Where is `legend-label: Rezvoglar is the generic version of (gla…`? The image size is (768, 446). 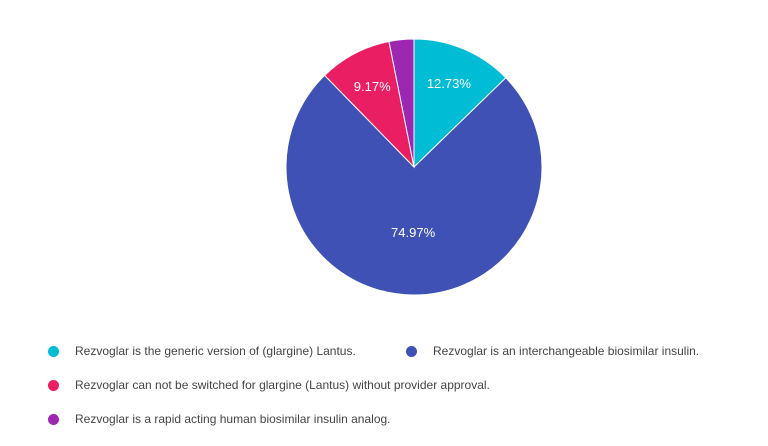 legend-label: Rezvoglar is the generic version of (gla… is located at coordinates (215, 351).